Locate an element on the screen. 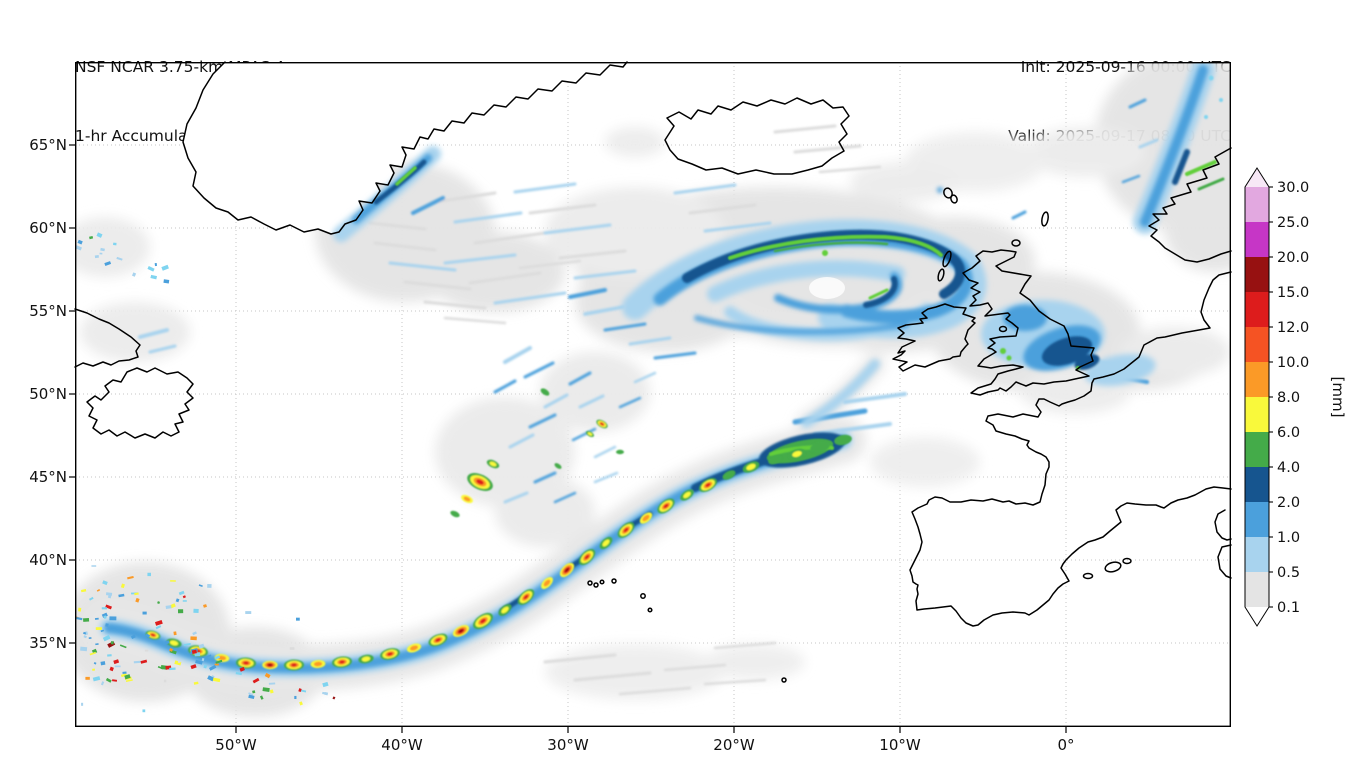 Image resolution: width=1366 pixels, height=770 pixels. colorbar-tick-label: 25.0 is located at coordinates (1293, 223).